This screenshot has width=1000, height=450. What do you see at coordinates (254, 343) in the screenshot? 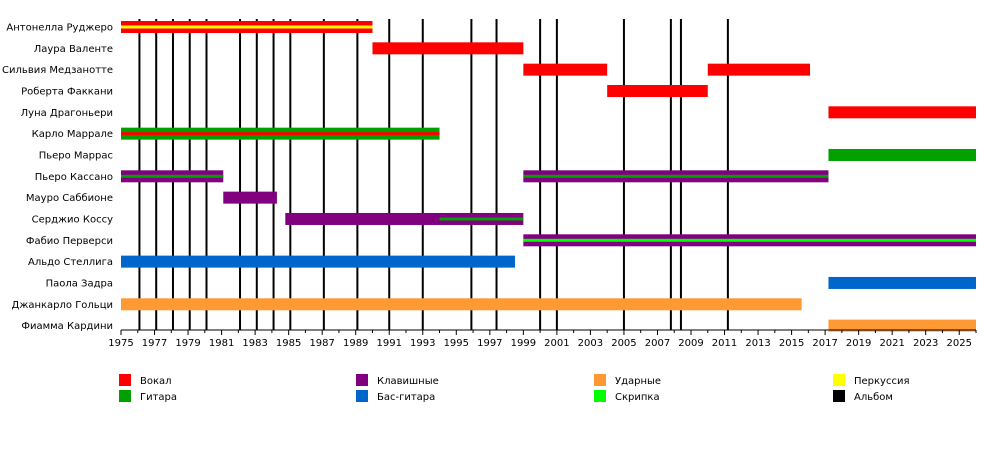
I see `x-axis-tick-label: 1983` at bounding box center [254, 343].